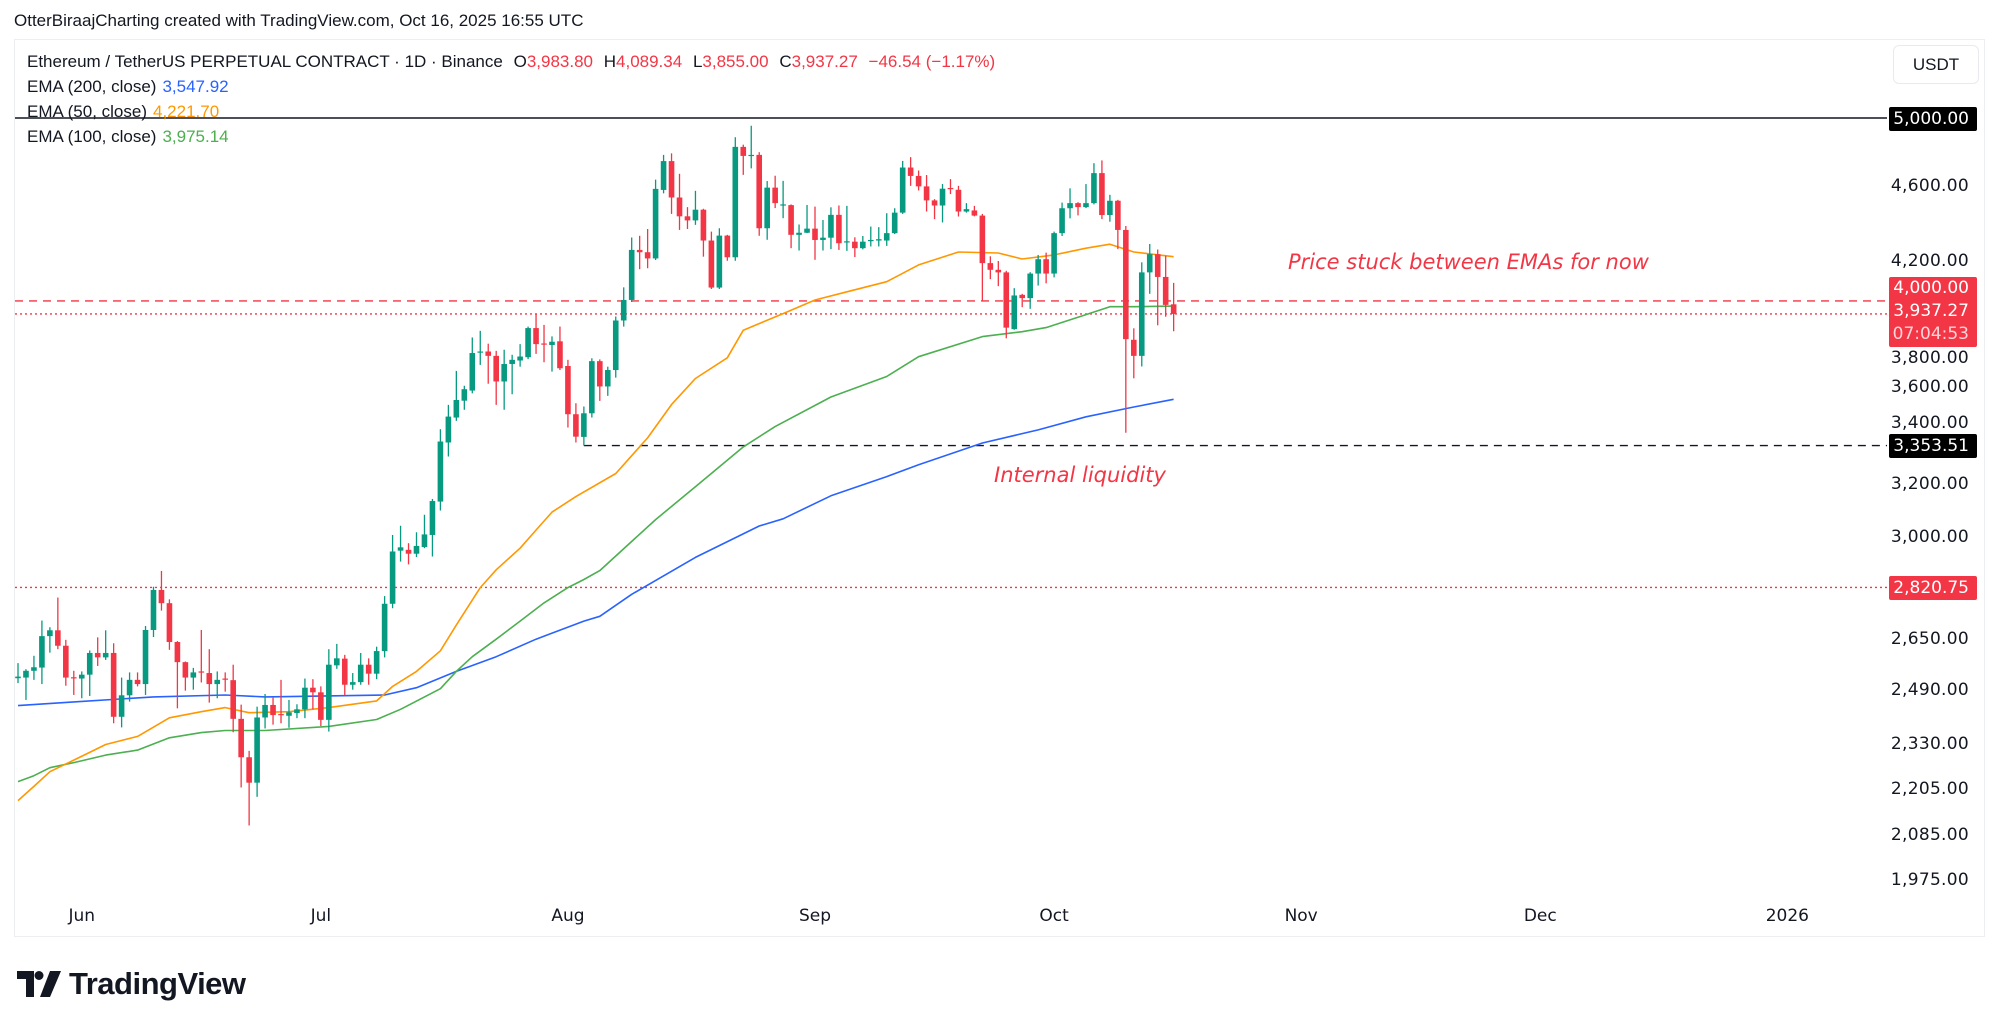 Image resolution: width=2000 pixels, height=1026 pixels. What do you see at coordinates (131, 87) in the screenshot?
I see `legend-ema200: EMA (200, close) 3,547.92` at bounding box center [131, 87].